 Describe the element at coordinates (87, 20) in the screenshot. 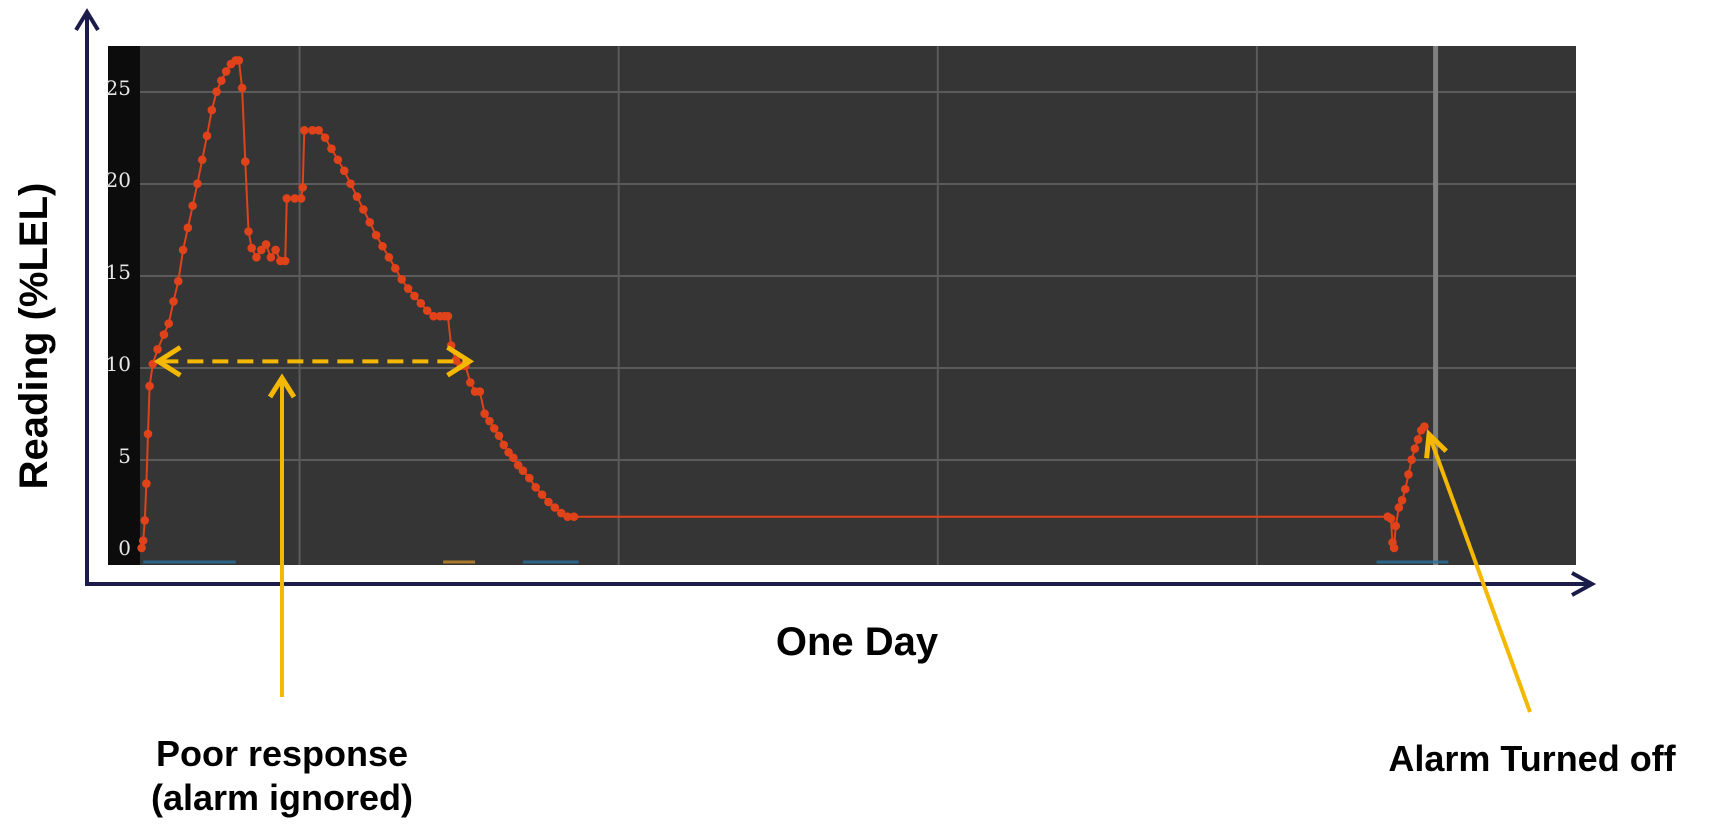

I see `y-axis-arrowhead` at that location.